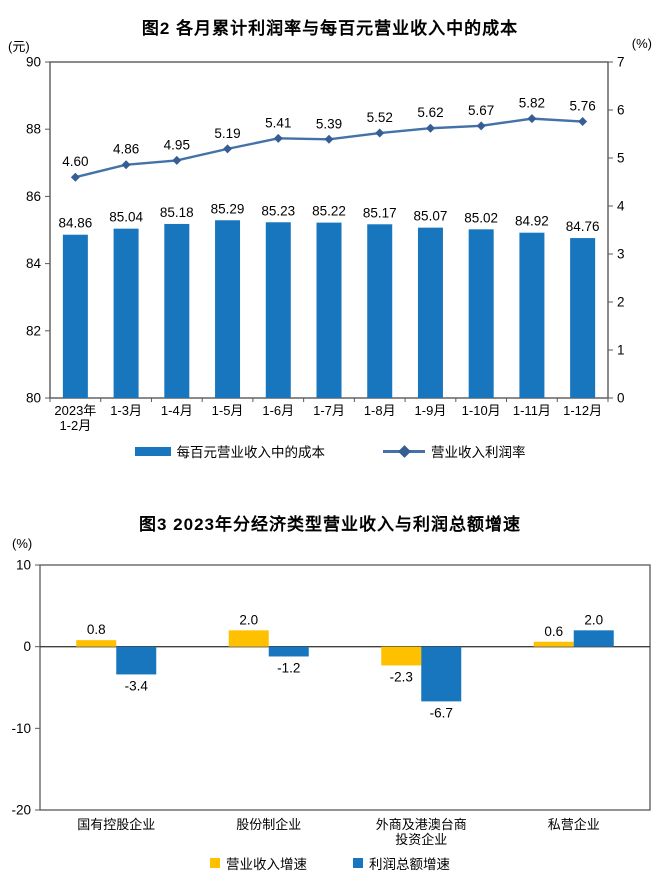 The image size is (660, 885). What do you see at coordinates (641, 43) in the screenshot?
I see `figure-2-right-axis-unit: (%)` at bounding box center [641, 43].